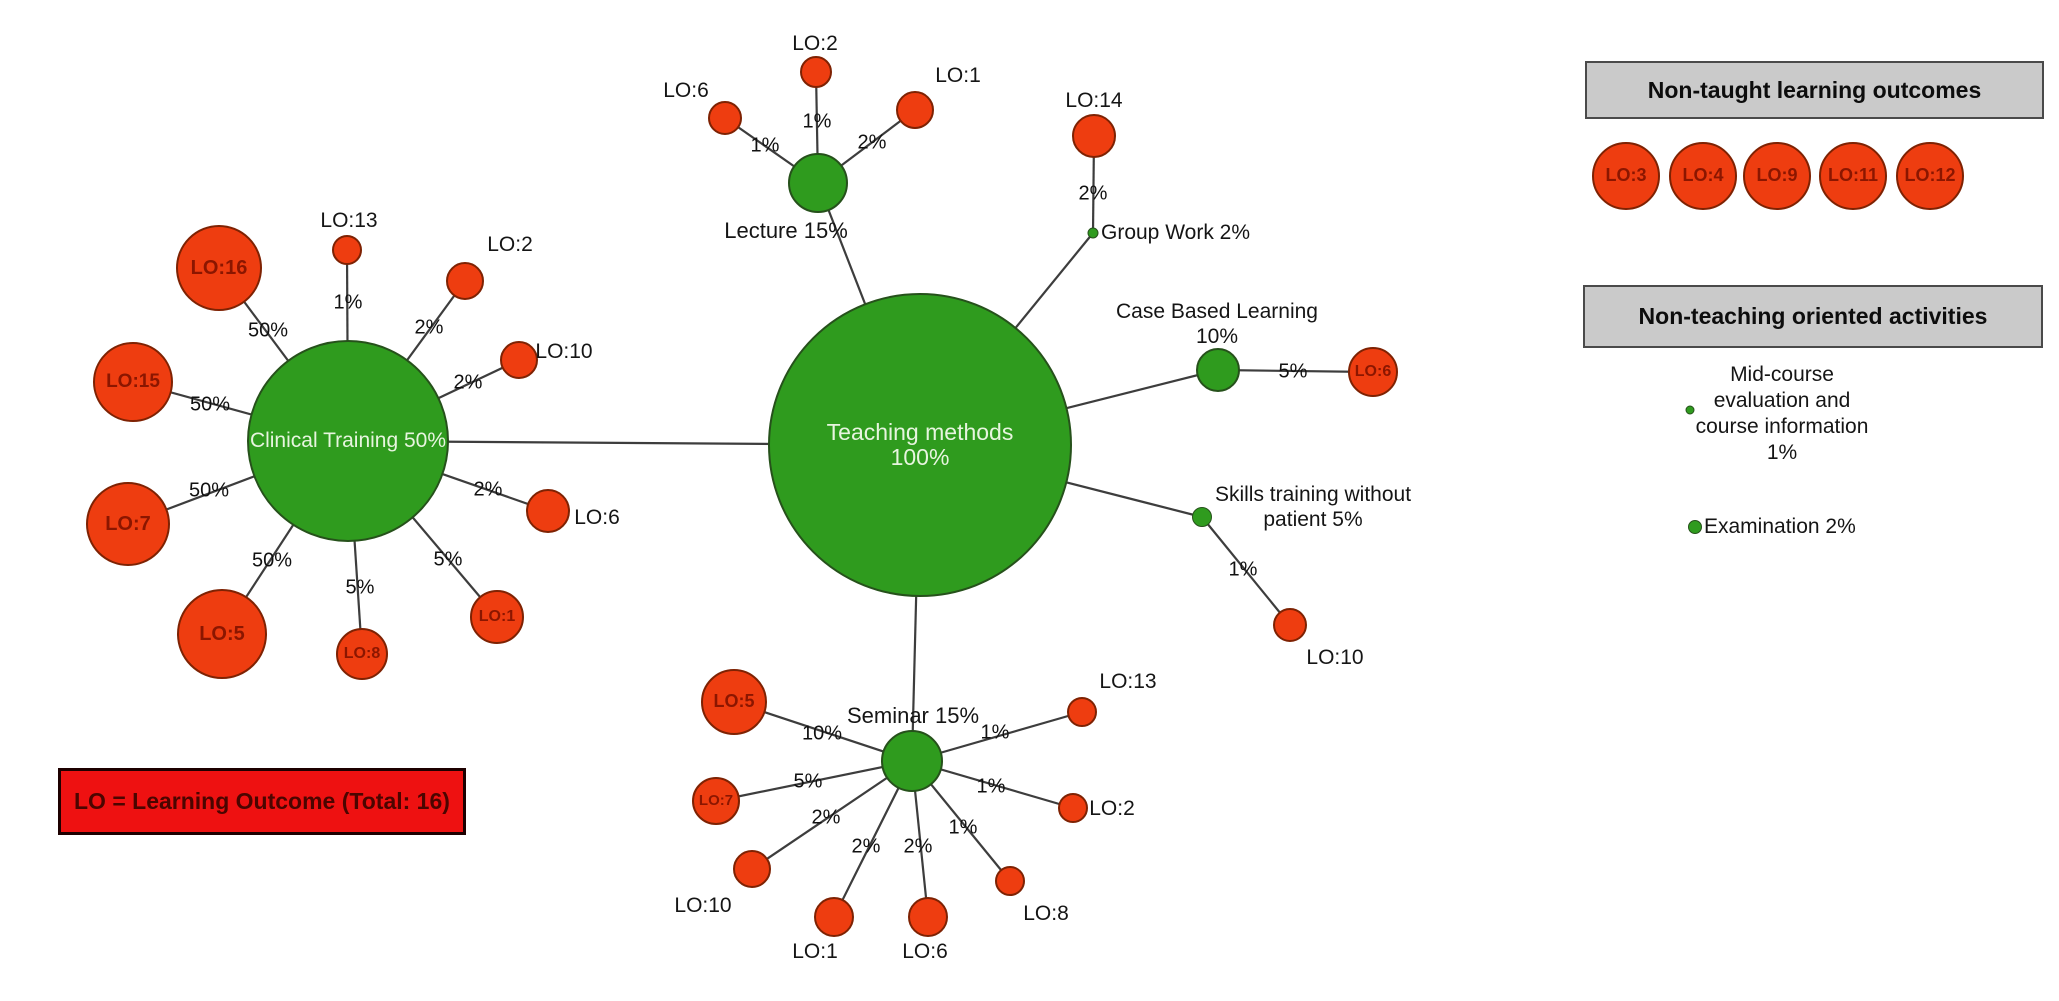  I want to click on pct-clinical-lo2: 2%, so click(429, 327).